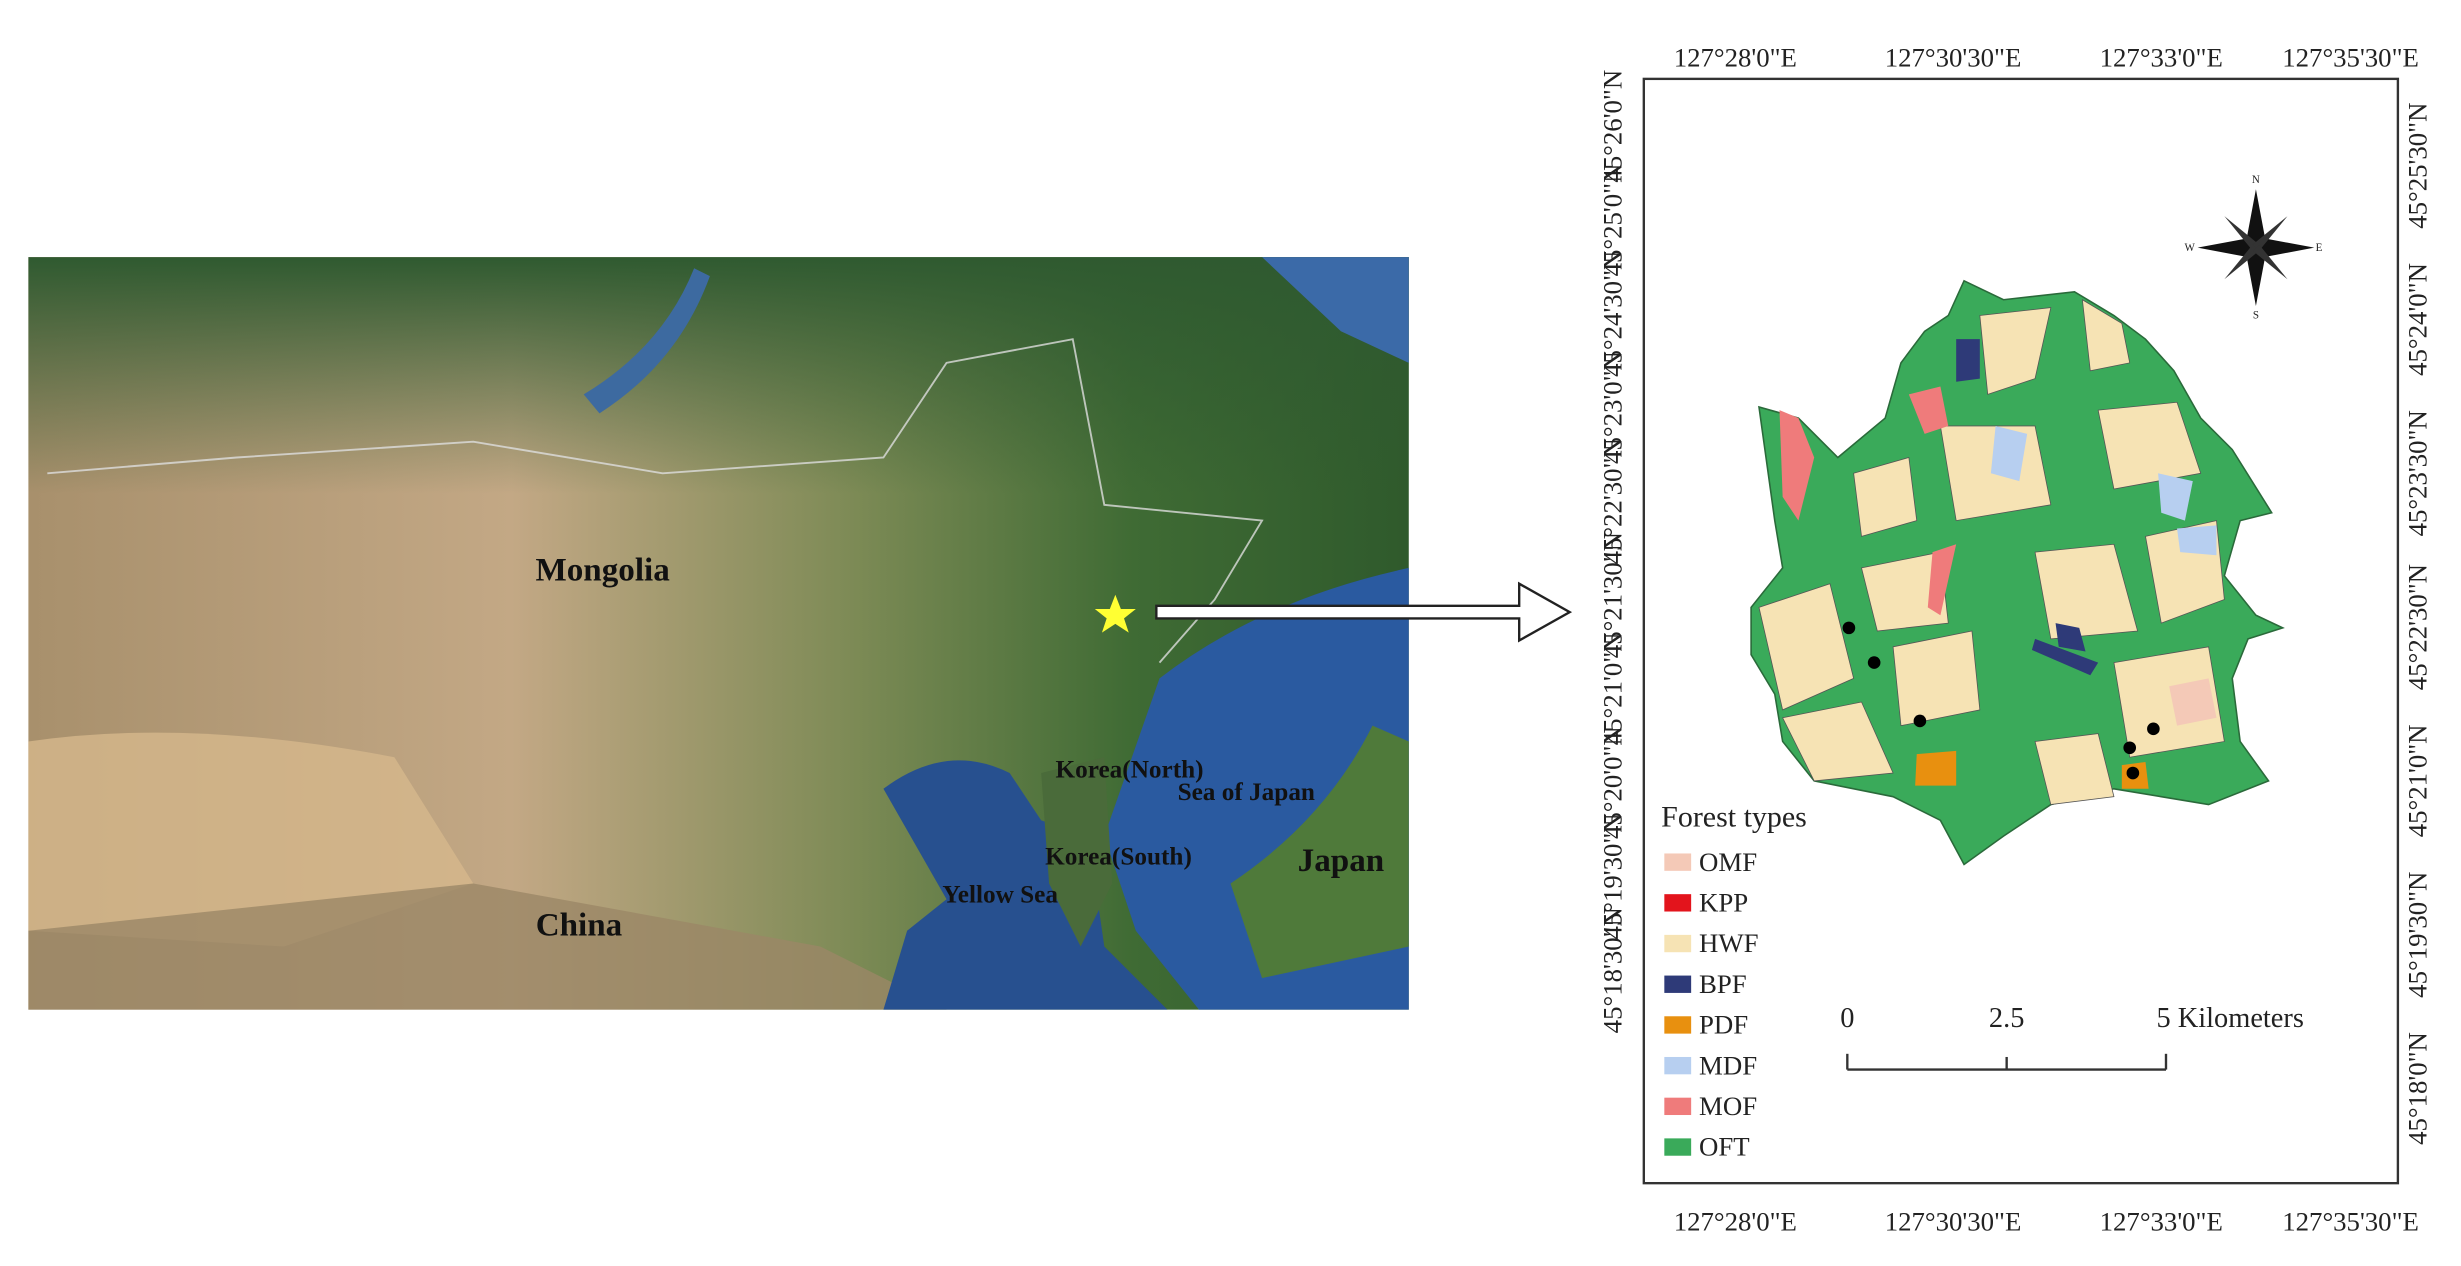 This screenshot has width=2461, height=1266. What do you see at coordinates (2417, 319) in the screenshot?
I see `right-tick-label: 45°24'0"N` at bounding box center [2417, 319].